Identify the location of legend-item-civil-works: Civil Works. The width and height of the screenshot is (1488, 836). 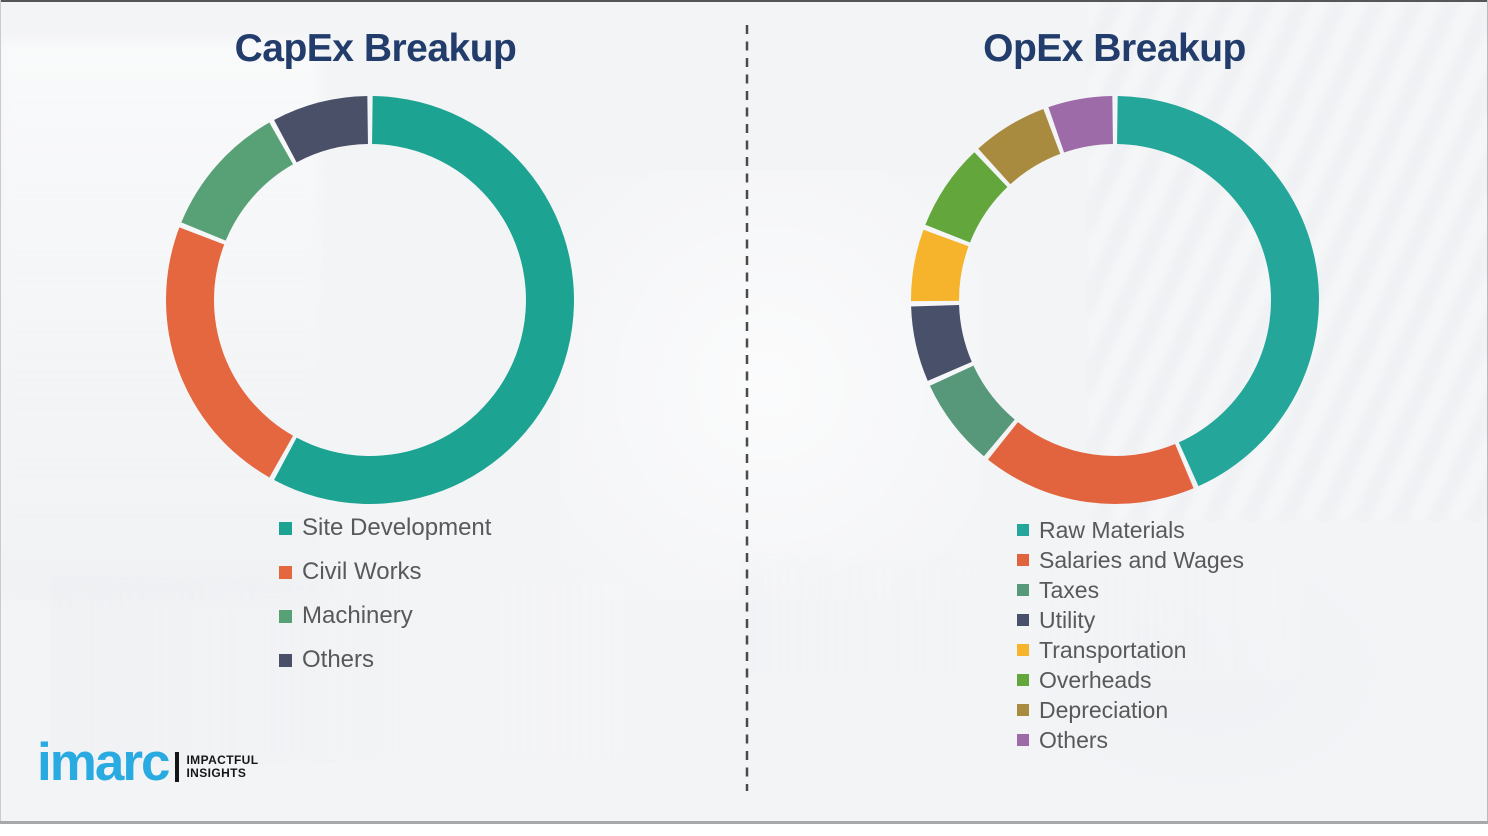
(385, 572).